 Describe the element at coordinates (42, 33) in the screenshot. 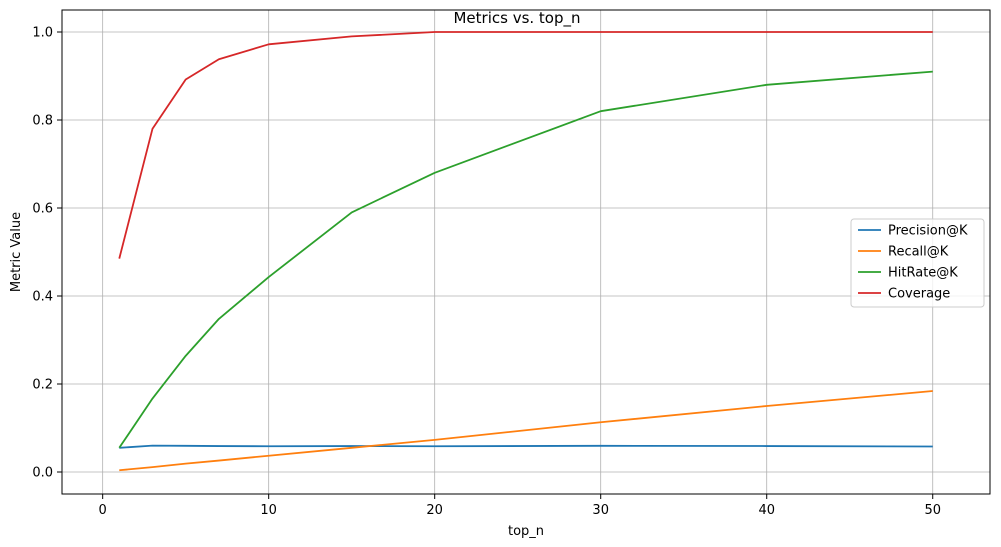

I see `y-tick-label: 1.0` at that location.